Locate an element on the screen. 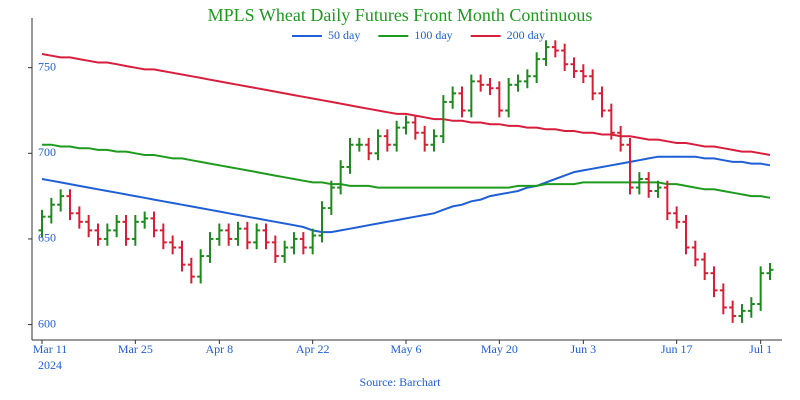 Image resolution: width=800 pixels, height=400 pixels. x-tick-label: May 6 is located at coordinates (406, 349).